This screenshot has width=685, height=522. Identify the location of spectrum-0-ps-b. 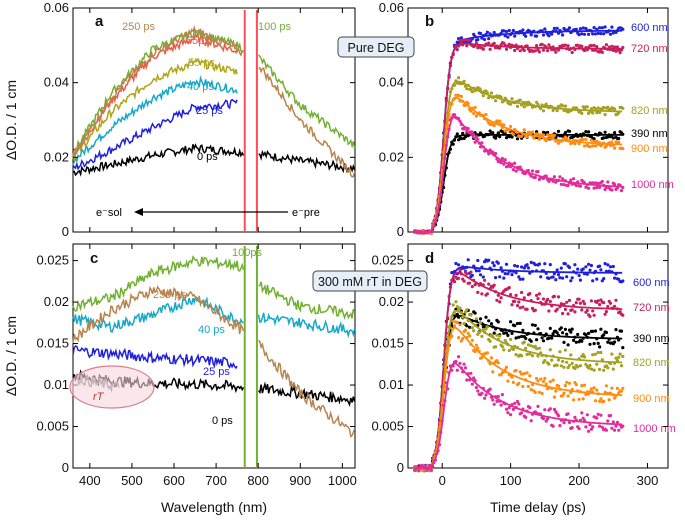
(307, 394).